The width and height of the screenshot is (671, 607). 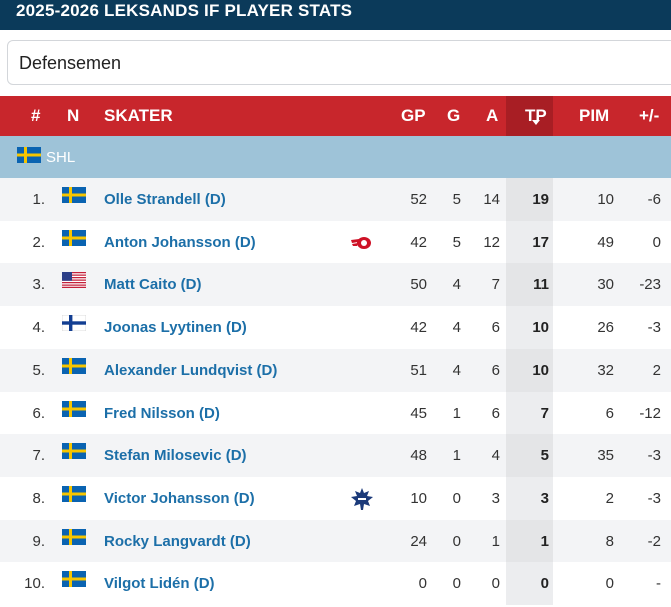 I want to click on rank-cell: 1., so click(x=38, y=199).